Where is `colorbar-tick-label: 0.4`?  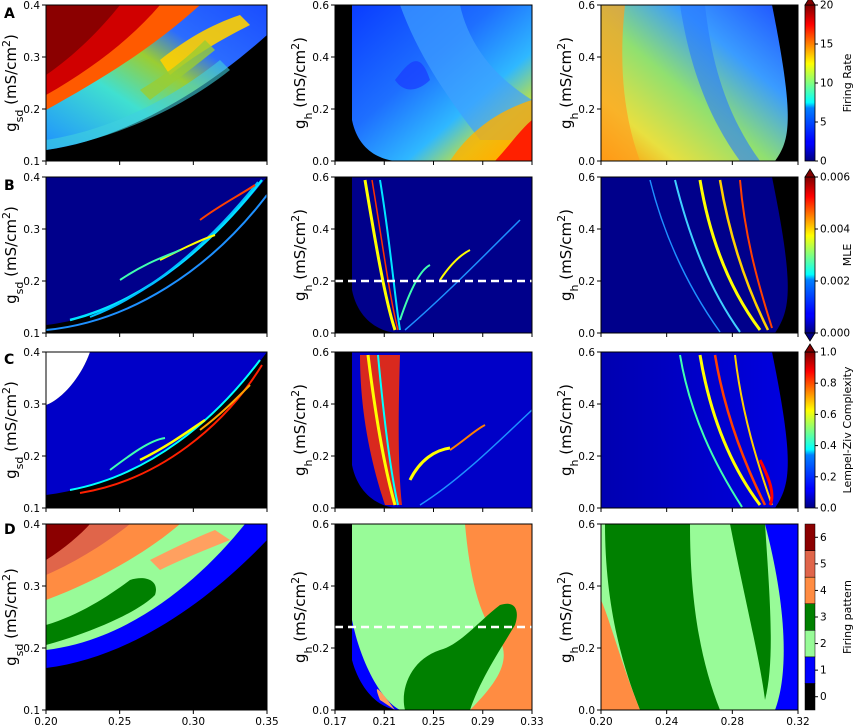
colorbar-tick-label: 0.4 is located at coordinates (828, 446).